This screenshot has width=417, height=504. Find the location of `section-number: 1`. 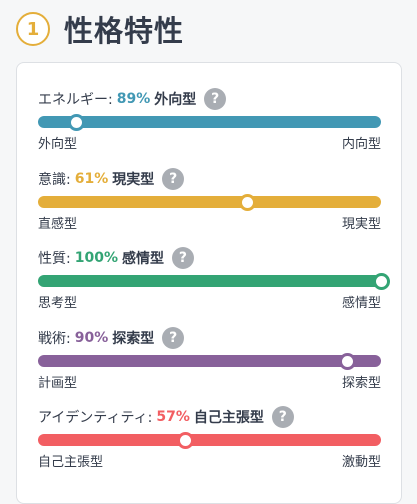

section-number: 1 is located at coordinates (33, 29).